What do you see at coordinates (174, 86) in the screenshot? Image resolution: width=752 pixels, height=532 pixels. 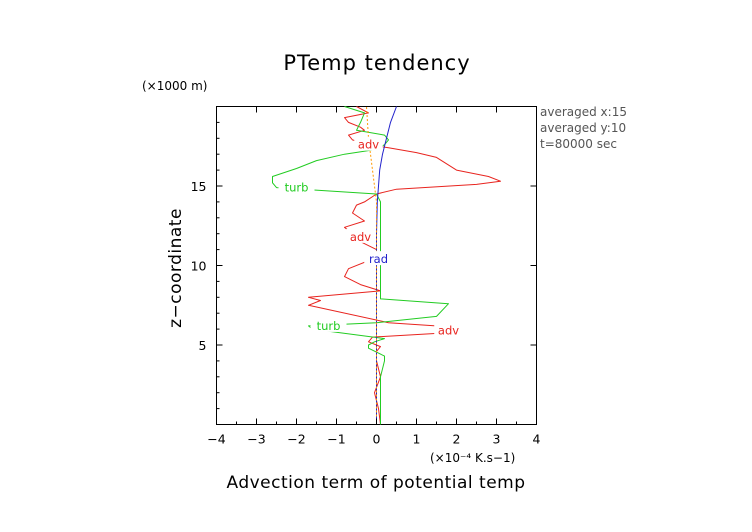 I see `y-unit-label: (×1000 m)` at bounding box center [174, 86].